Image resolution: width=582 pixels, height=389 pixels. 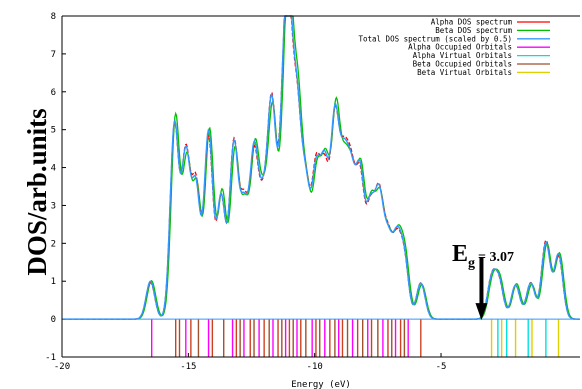 I want to click on y-tick-label: 6, so click(x=53, y=93).